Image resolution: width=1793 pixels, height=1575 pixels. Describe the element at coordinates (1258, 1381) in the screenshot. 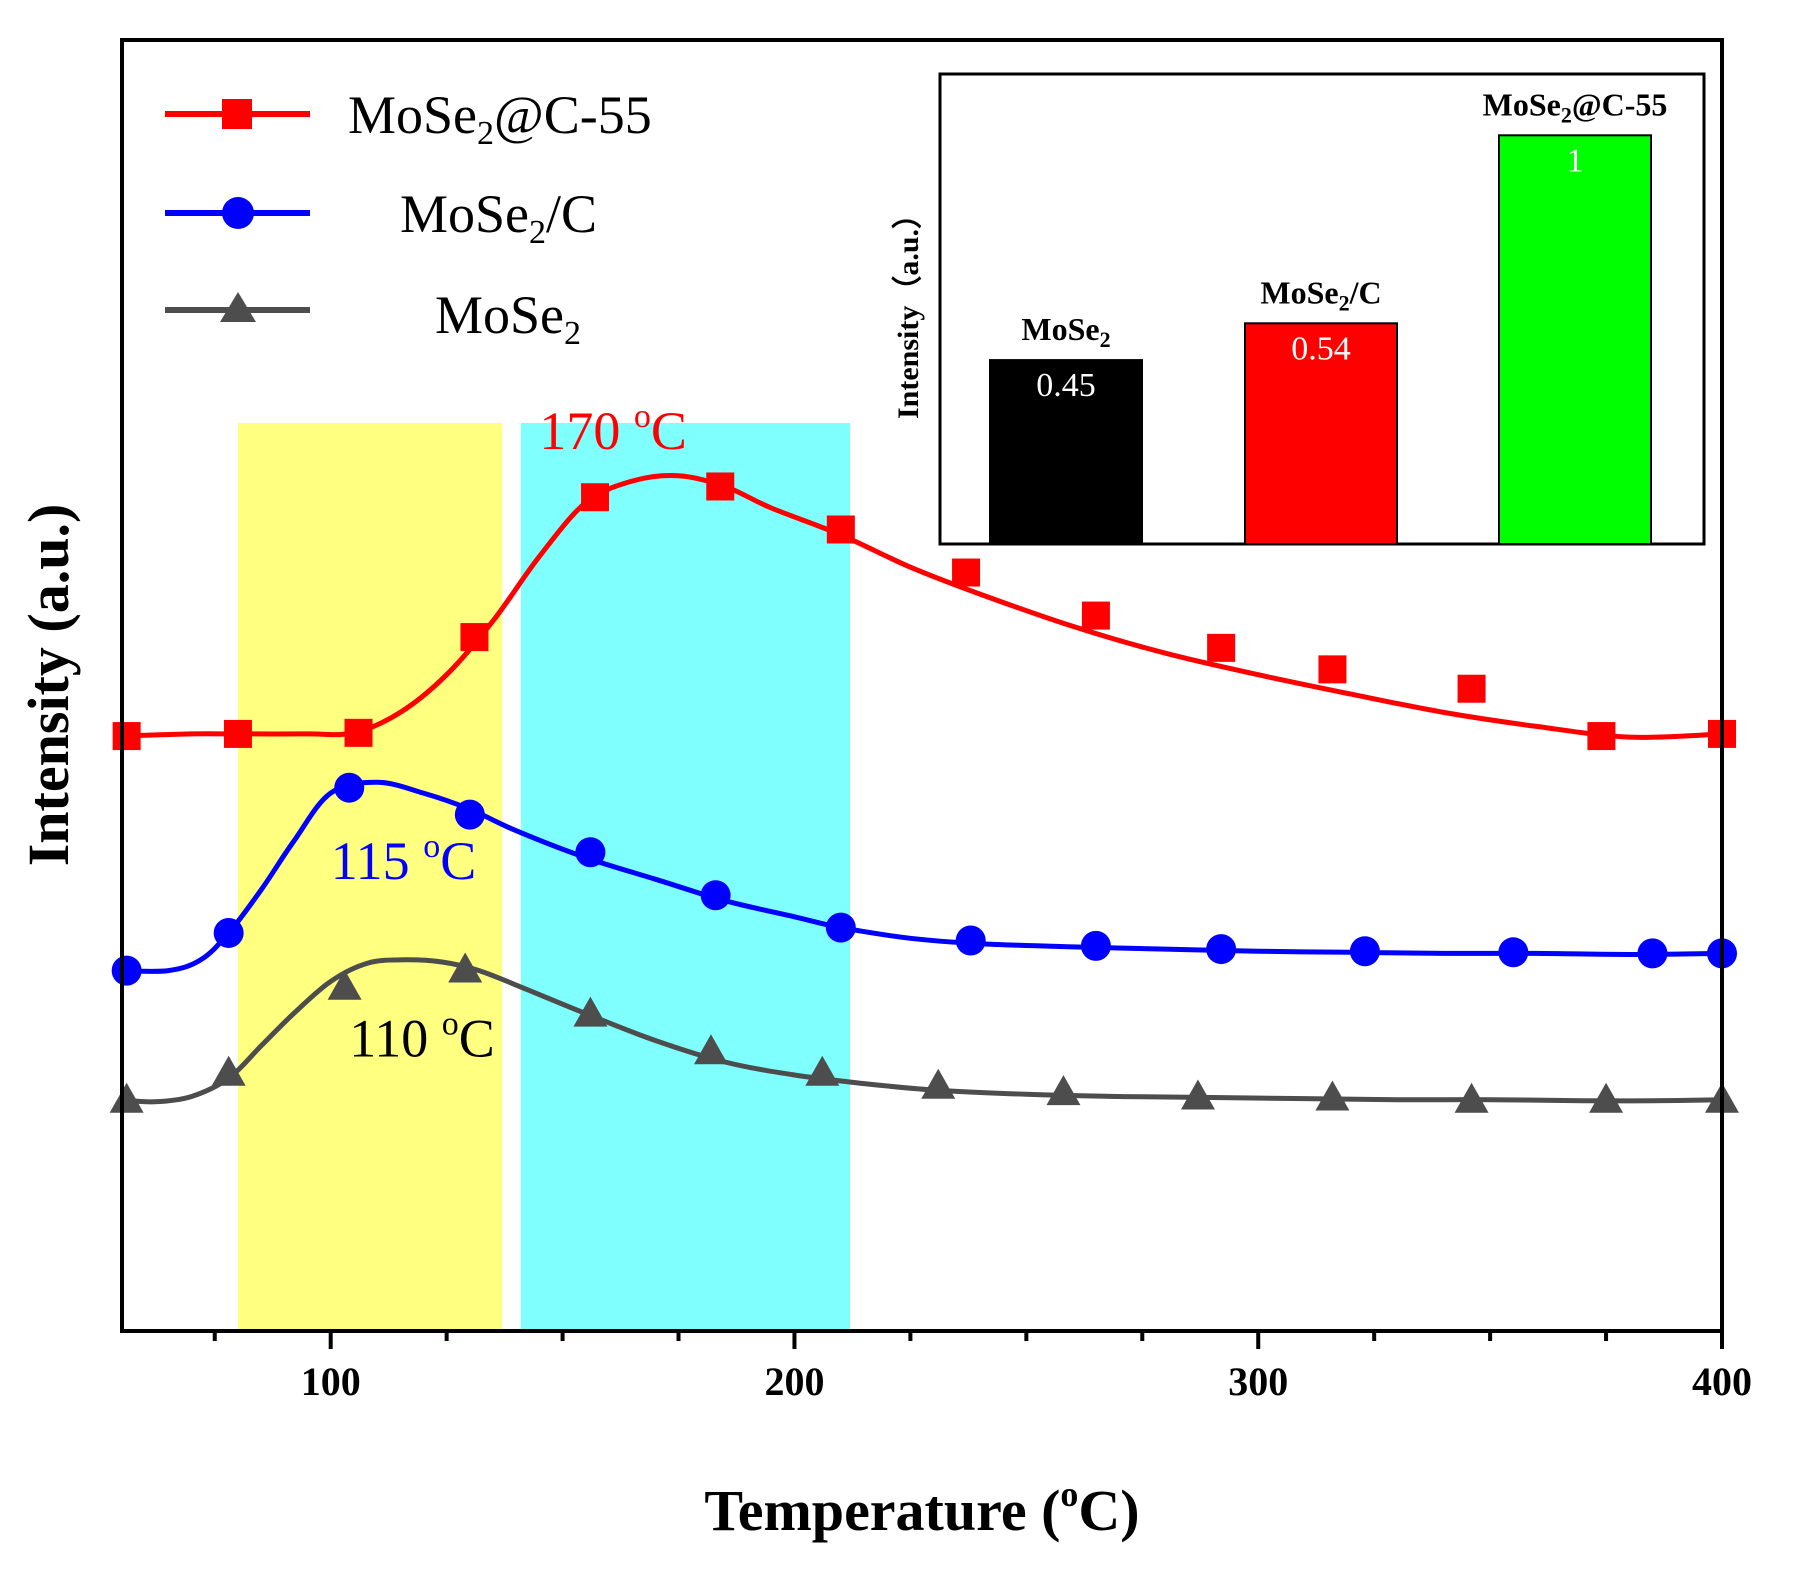

I see `x-tick-label: 300` at that location.